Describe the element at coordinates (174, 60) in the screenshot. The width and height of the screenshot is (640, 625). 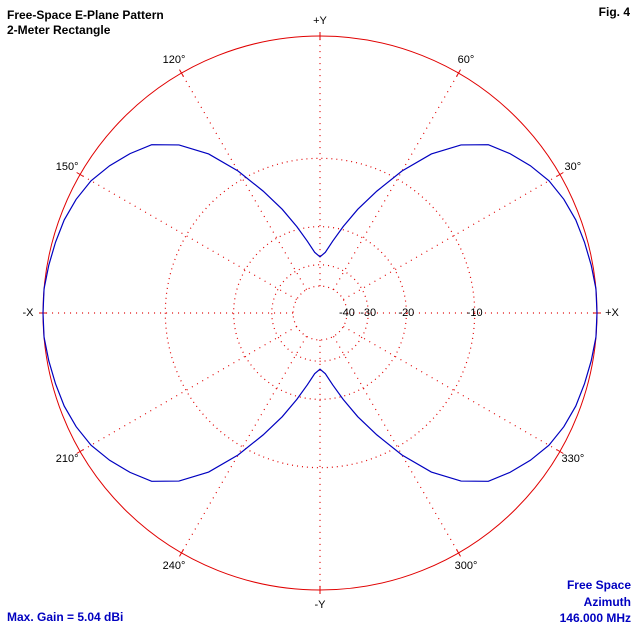
I see `angle-label: 120°` at that location.